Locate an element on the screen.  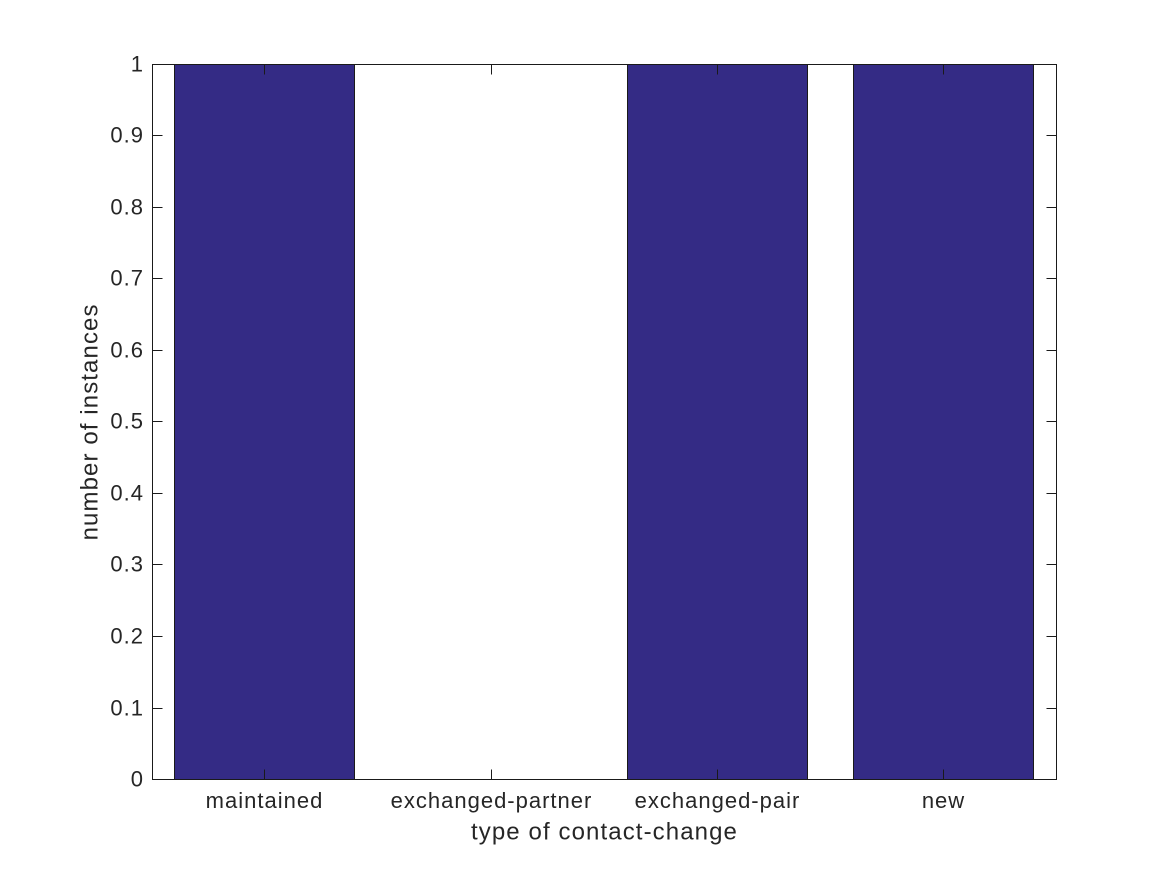
svg-text: 0.5 is located at coordinates (127, 421).